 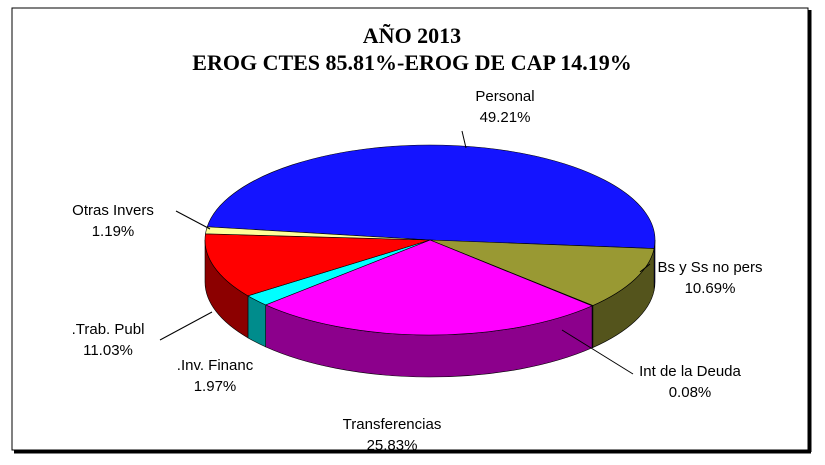 What do you see at coordinates (505, 117) in the screenshot?
I see `slice-value-label: 49.21%` at bounding box center [505, 117].